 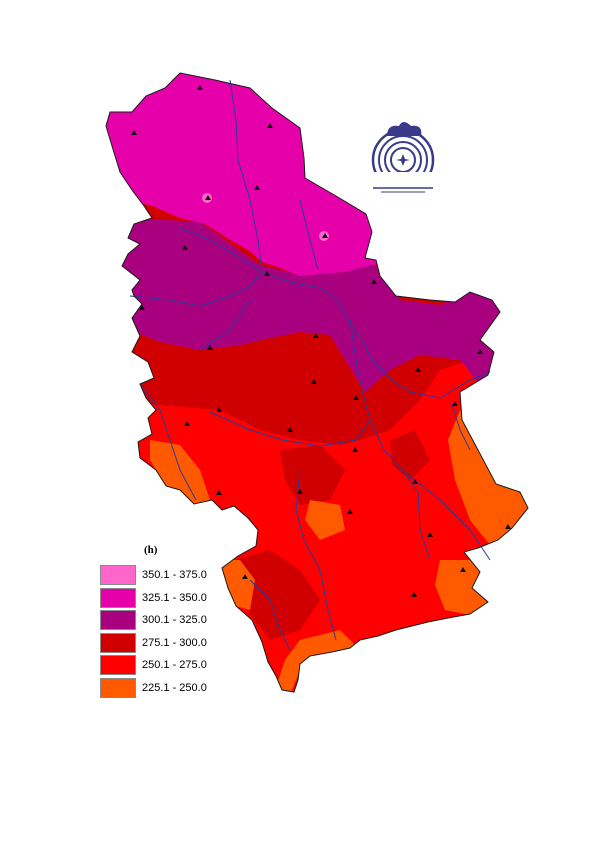 What do you see at coordinates (174, 687) in the screenshot?
I see `legend-label: 225.1 - 250.0` at bounding box center [174, 687].